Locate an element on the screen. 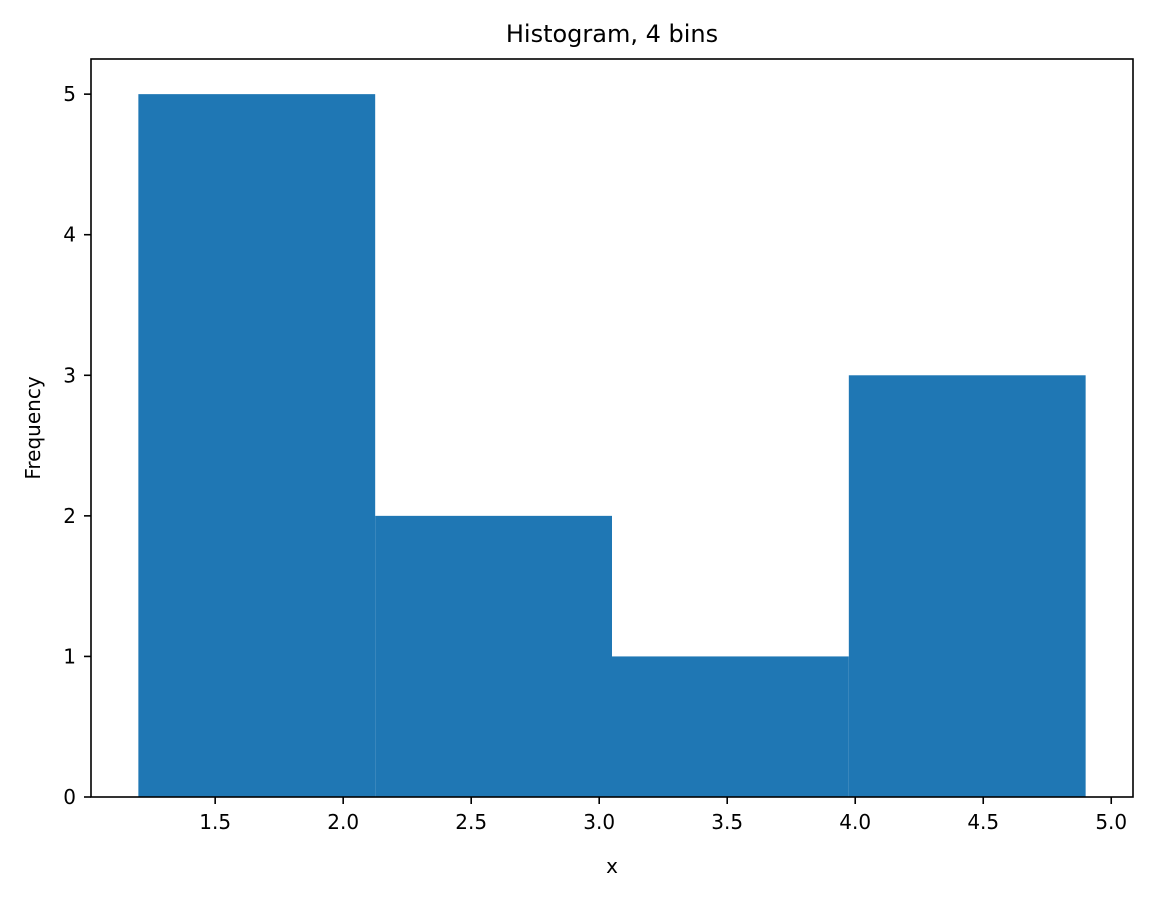  x-tick-label: 3.0 is located at coordinates (599, 822).